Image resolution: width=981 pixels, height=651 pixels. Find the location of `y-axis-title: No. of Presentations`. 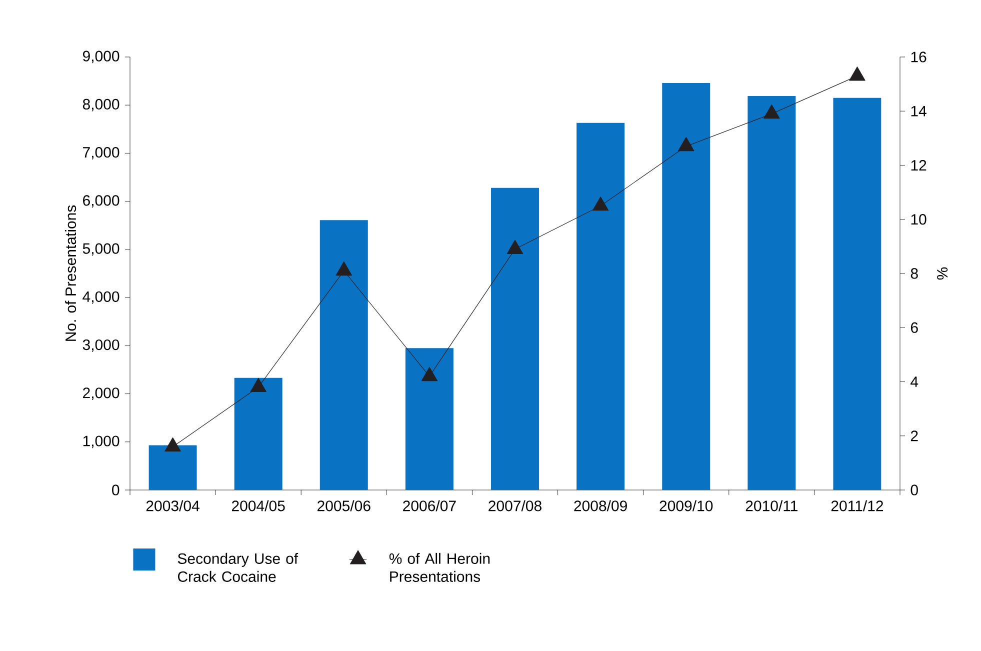

y-axis-title: No. of Presentations is located at coordinates (70, 273).